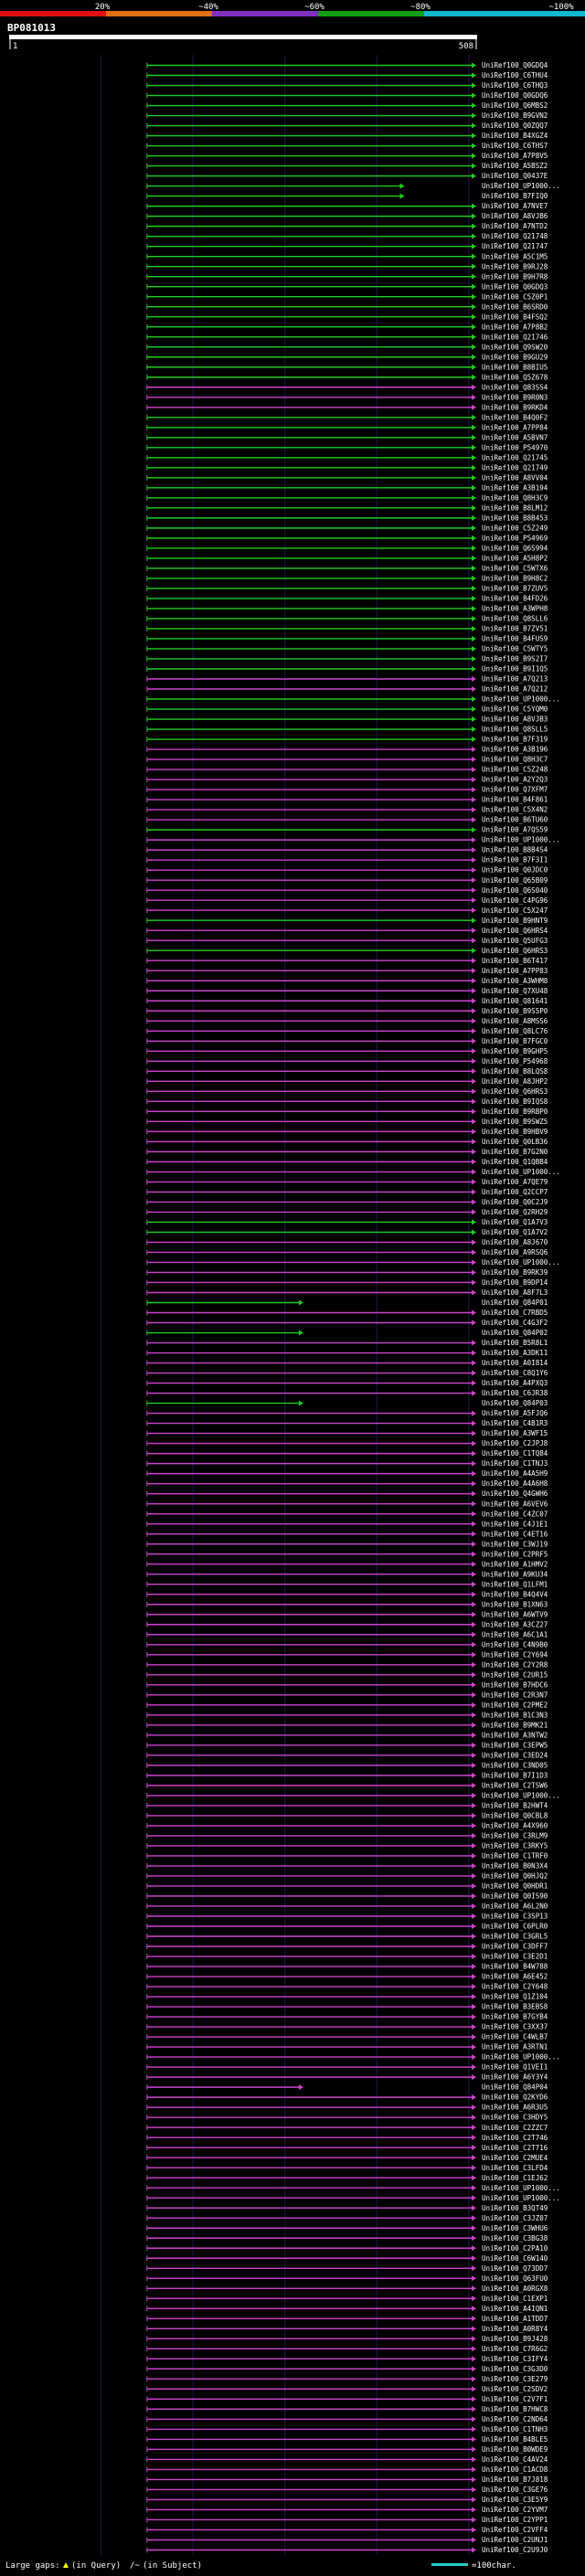 This screenshot has width=585, height=2576. What do you see at coordinates (347, 538) in the screenshot?
I see `hit-row: UniRef100_P54969` at bounding box center [347, 538].